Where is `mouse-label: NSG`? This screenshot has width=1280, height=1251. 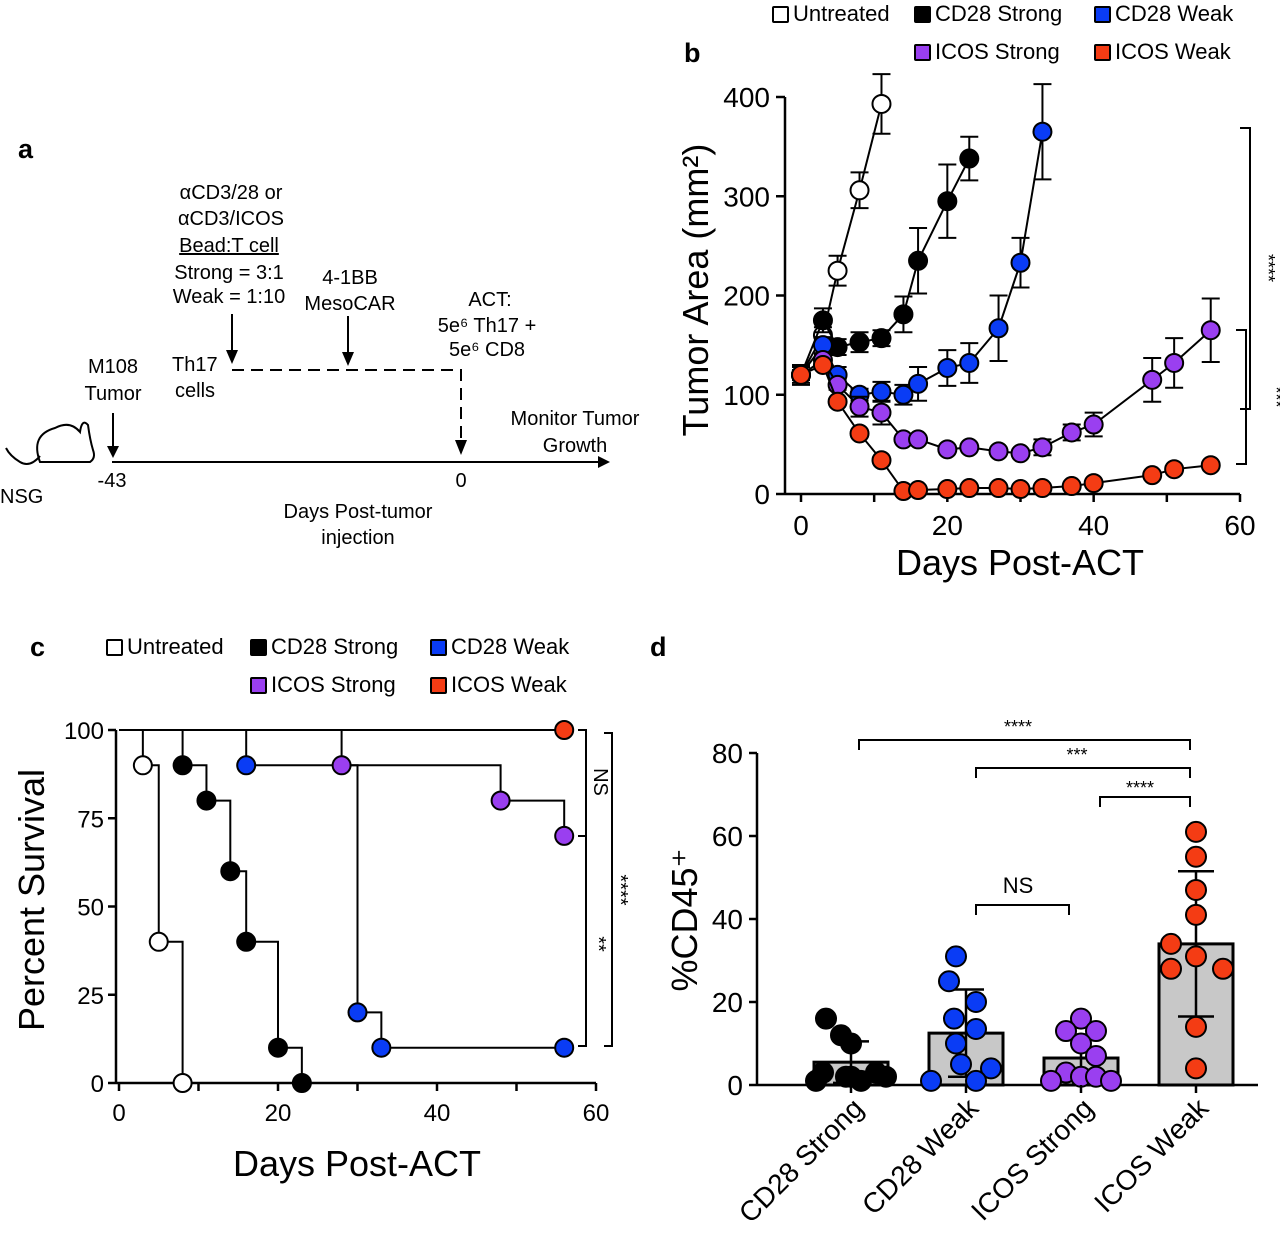
mouse-label: NSG is located at coordinates (22, 497).